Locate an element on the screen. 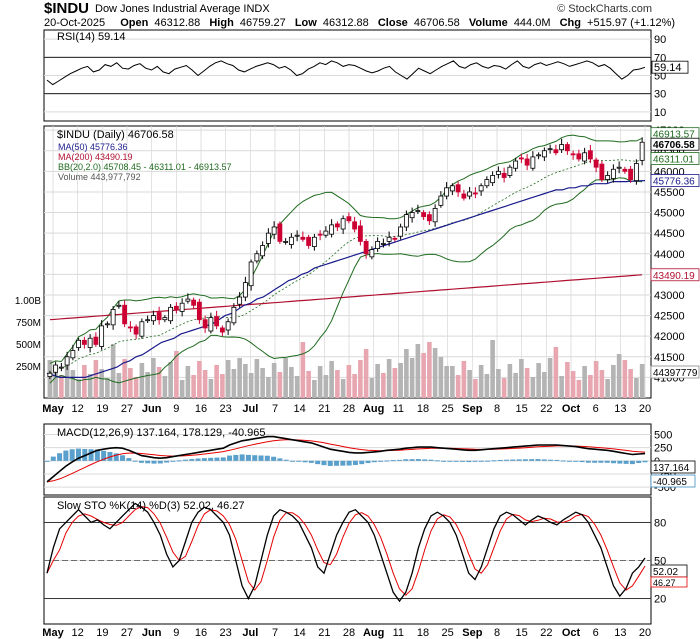 The height and width of the screenshot is (639, 700). stochastic-d-line is located at coordinates (346, 551).